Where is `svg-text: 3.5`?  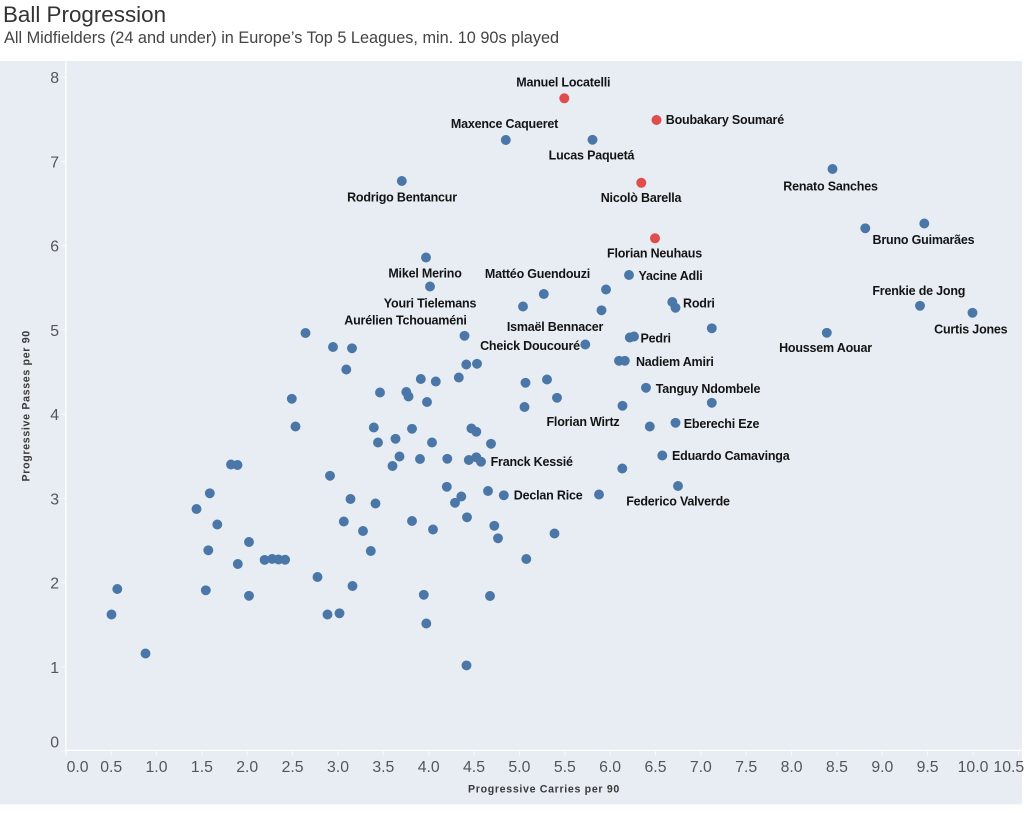
svg-text: 3.5 is located at coordinates (383, 767).